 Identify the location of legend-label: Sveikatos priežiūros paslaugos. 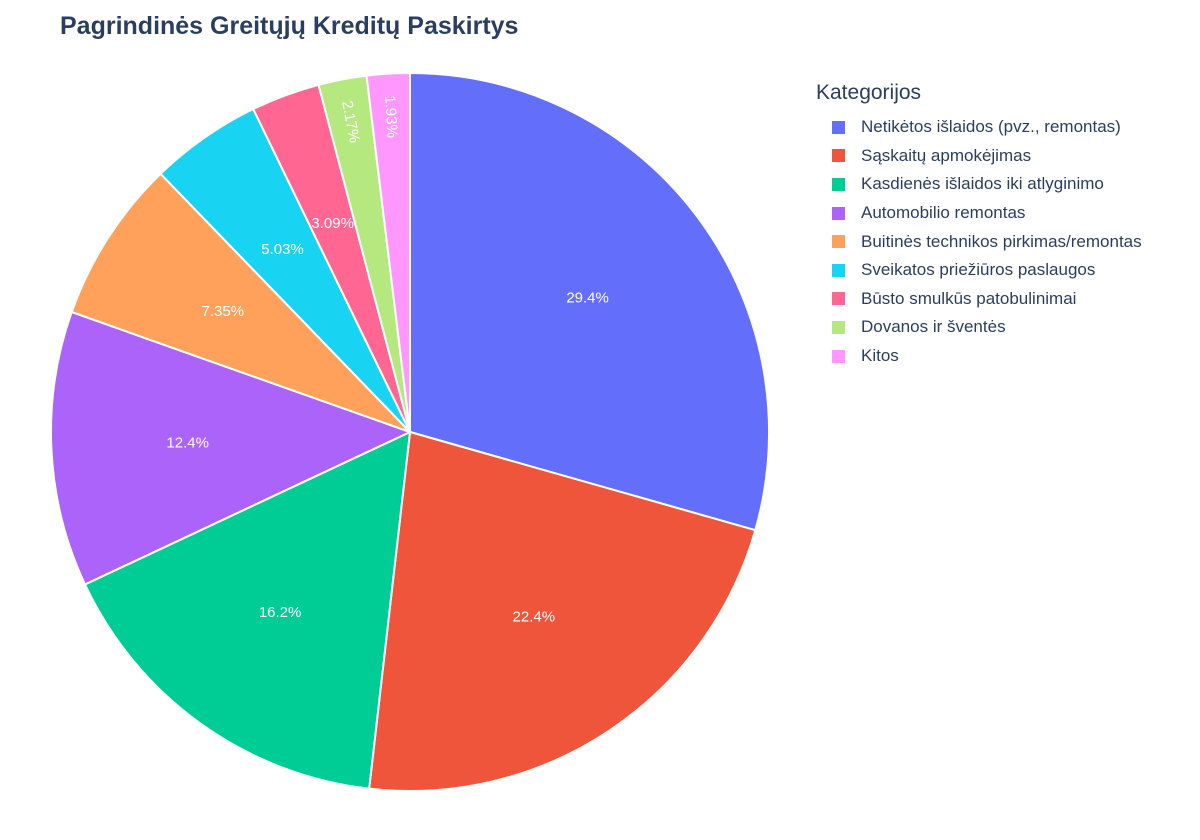
(978, 270).